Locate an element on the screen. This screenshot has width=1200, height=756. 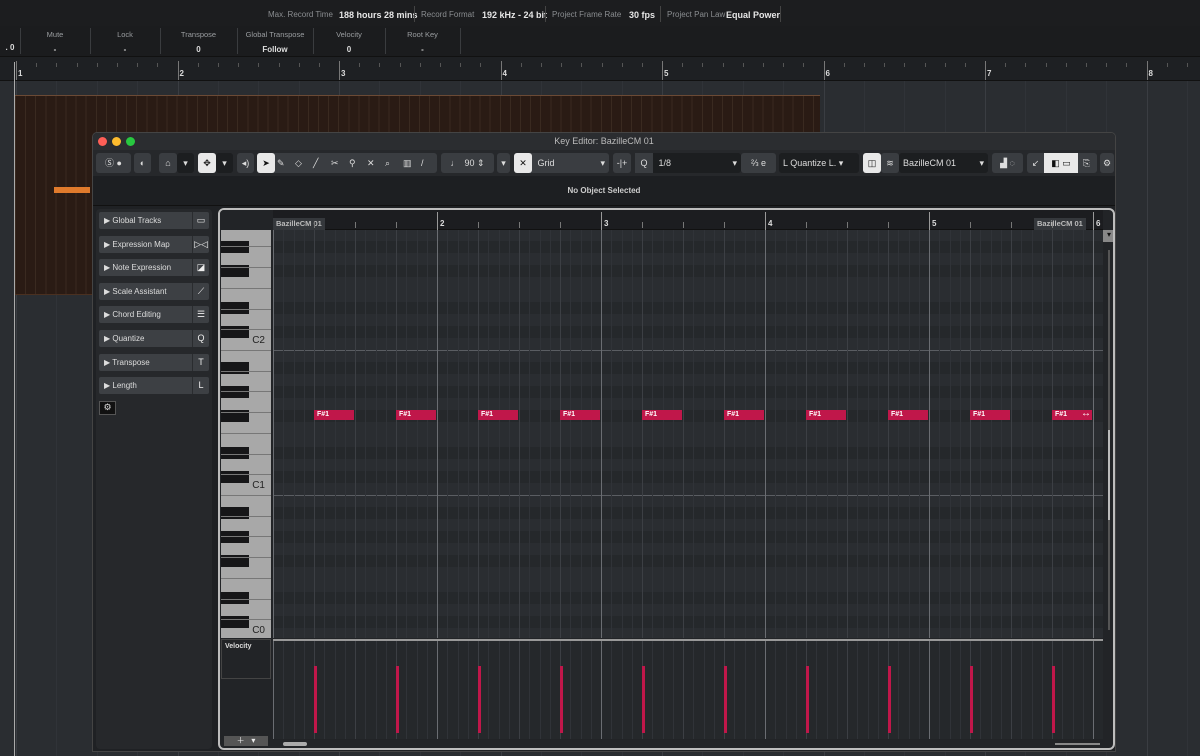
insert-velocity-field: ♩ 90 ⇕ is located at coordinates (467, 163).